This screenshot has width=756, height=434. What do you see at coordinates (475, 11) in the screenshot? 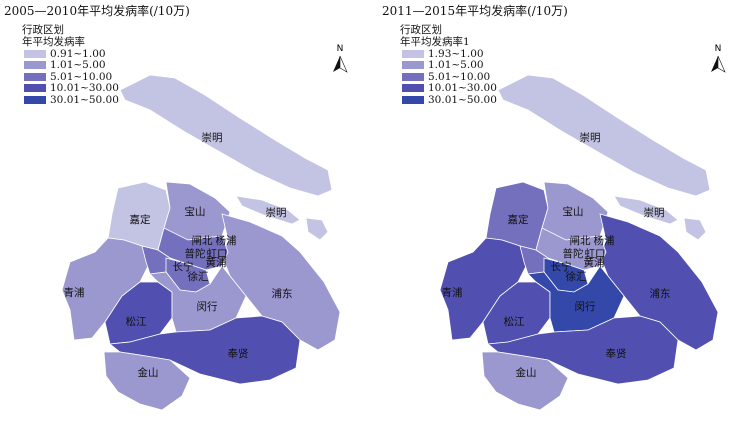
I see `panel-title: 2011—2015年平均发病率(/10万)` at bounding box center [475, 11].